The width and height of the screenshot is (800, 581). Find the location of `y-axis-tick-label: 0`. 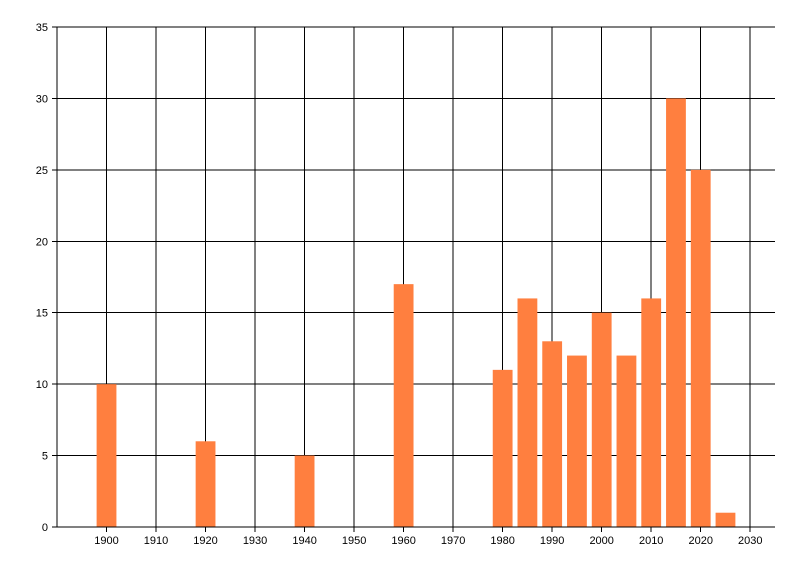

y-axis-tick-label: 0 is located at coordinates (45, 528).